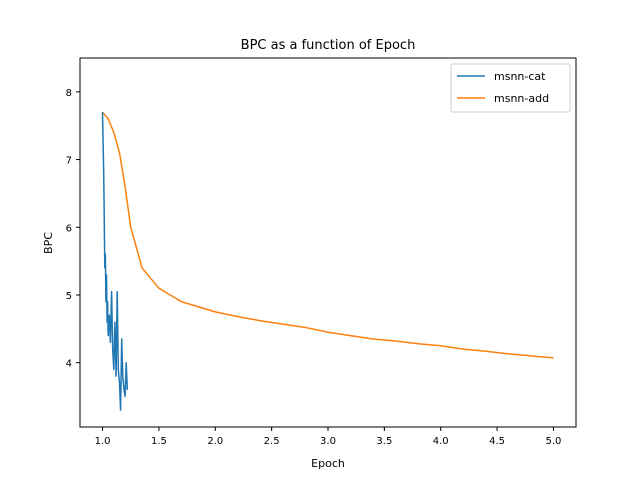  Describe the element at coordinates (69, 296) in the screenshot. I see `y-tick-label: 5` at that location.